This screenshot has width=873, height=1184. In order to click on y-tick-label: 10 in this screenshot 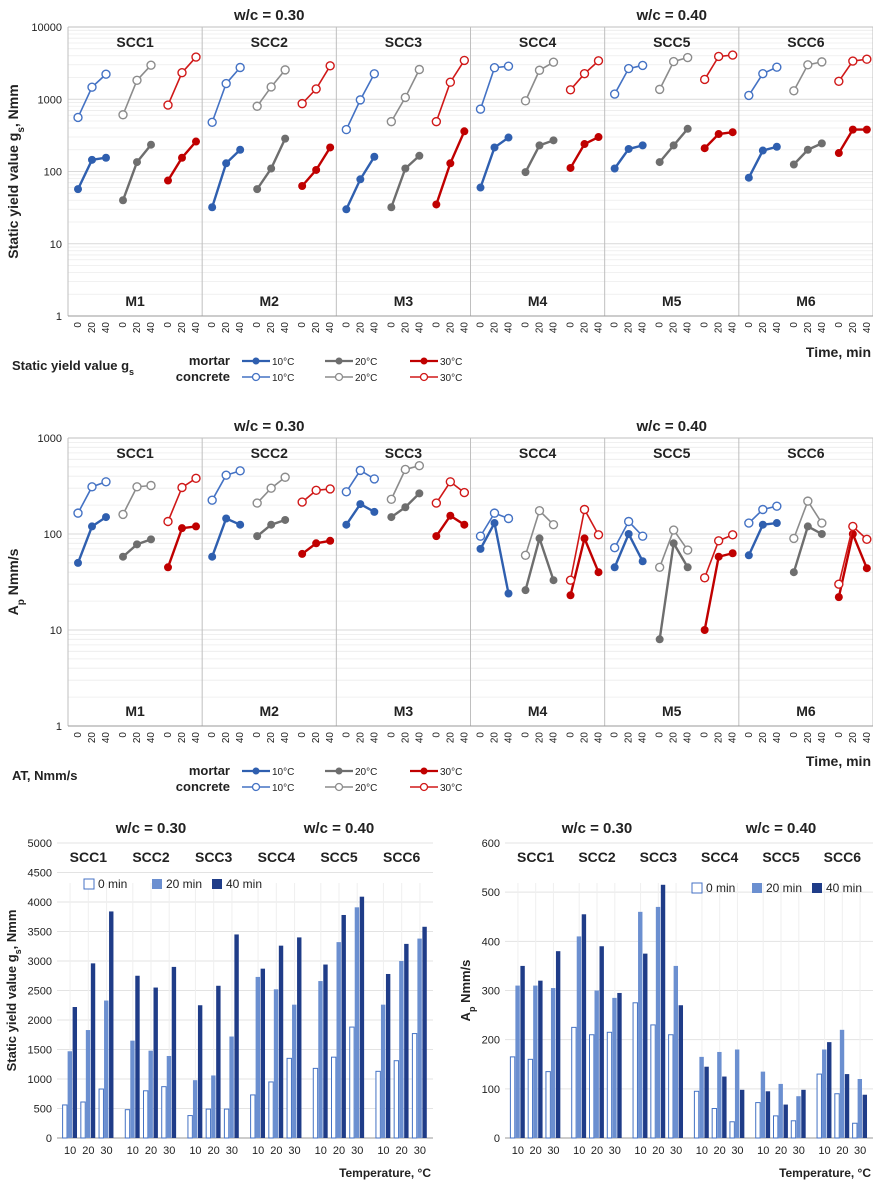, I will do `click(56, 631)`.